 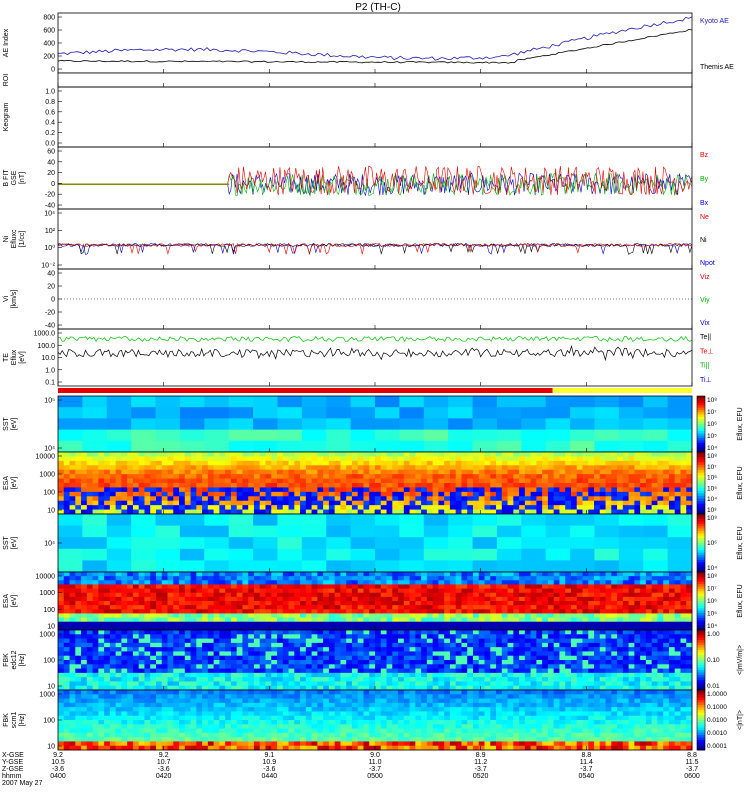 I want to click on panel-ylabel: [eV], so click(x=14, y=483).